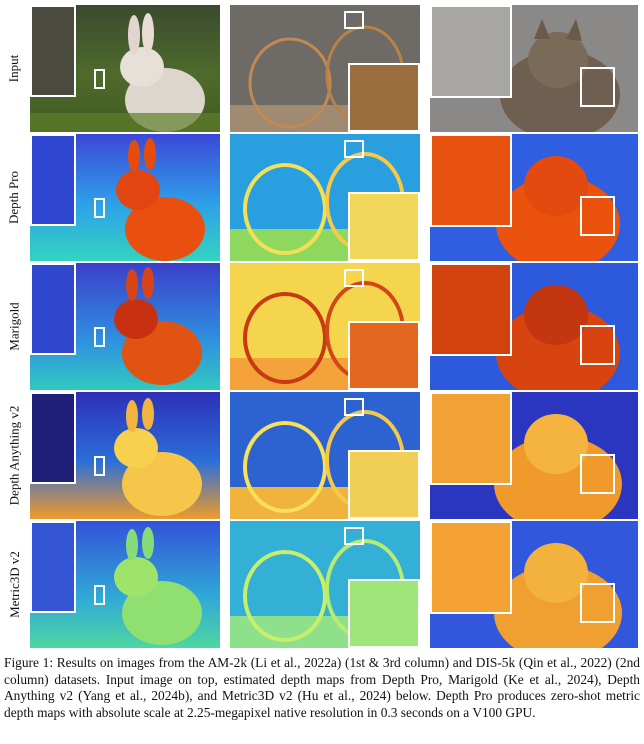 The height and width of the screenshot is (744, 644). What do you see at coordinates (471, 180) in the screenshot?
I see `depth-pro-cat-inset` at bounding box center [471, 180].